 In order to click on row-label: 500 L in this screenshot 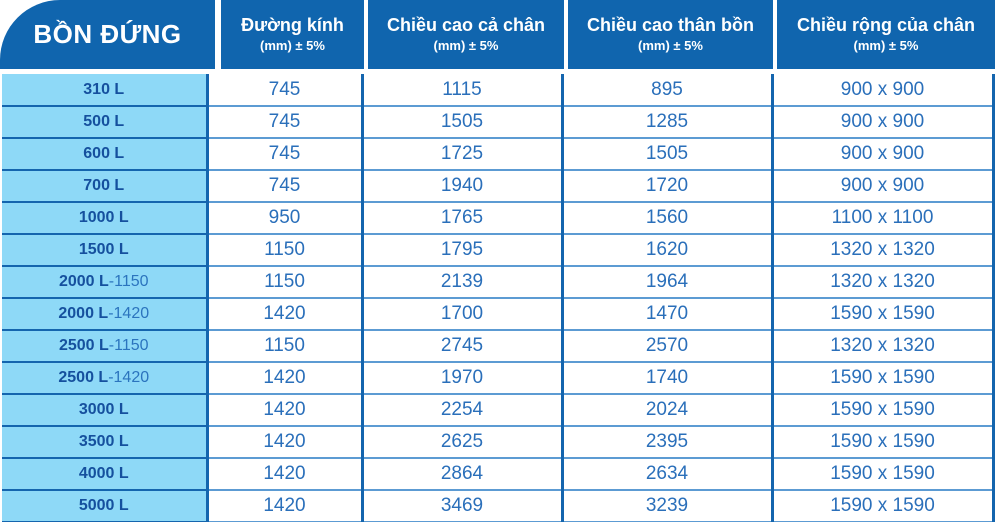, I will do `click(104, 121)`.